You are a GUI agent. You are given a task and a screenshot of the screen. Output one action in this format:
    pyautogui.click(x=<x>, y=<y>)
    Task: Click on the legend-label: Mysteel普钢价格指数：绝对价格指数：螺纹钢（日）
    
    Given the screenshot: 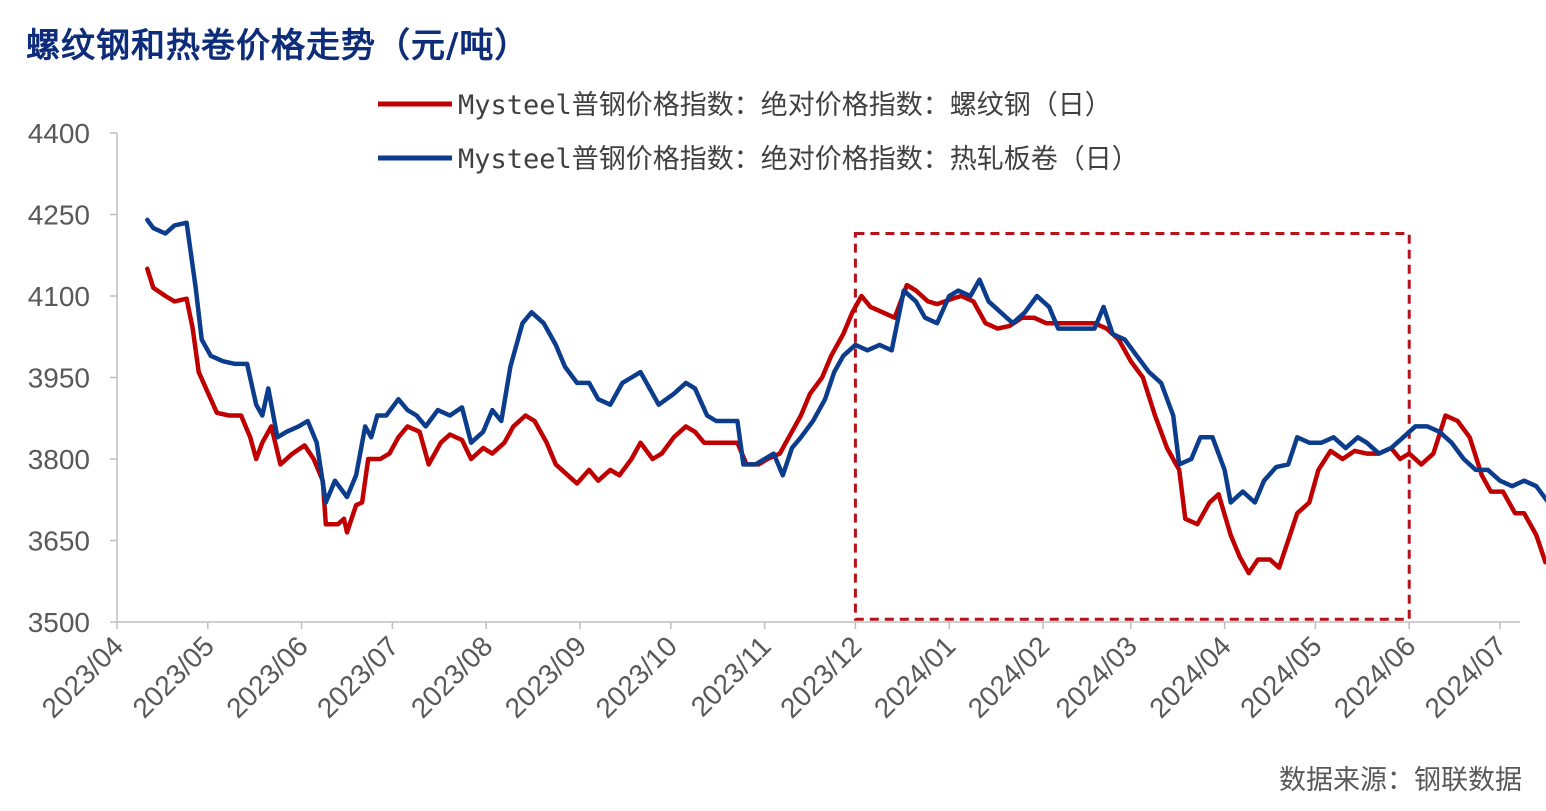 What is the action you would take?
    pyautogui.click(x=785, y=105)
    